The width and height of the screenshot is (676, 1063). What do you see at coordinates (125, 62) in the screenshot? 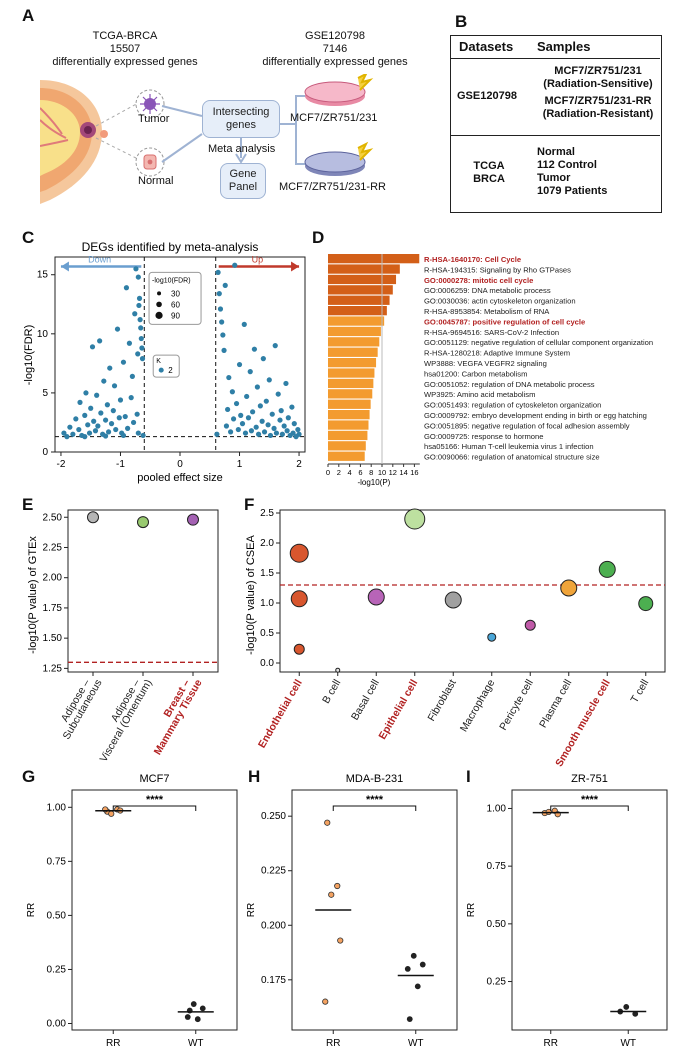
I see `tcga-desc: differentially expressed genes` at bounding box center [125, 62].